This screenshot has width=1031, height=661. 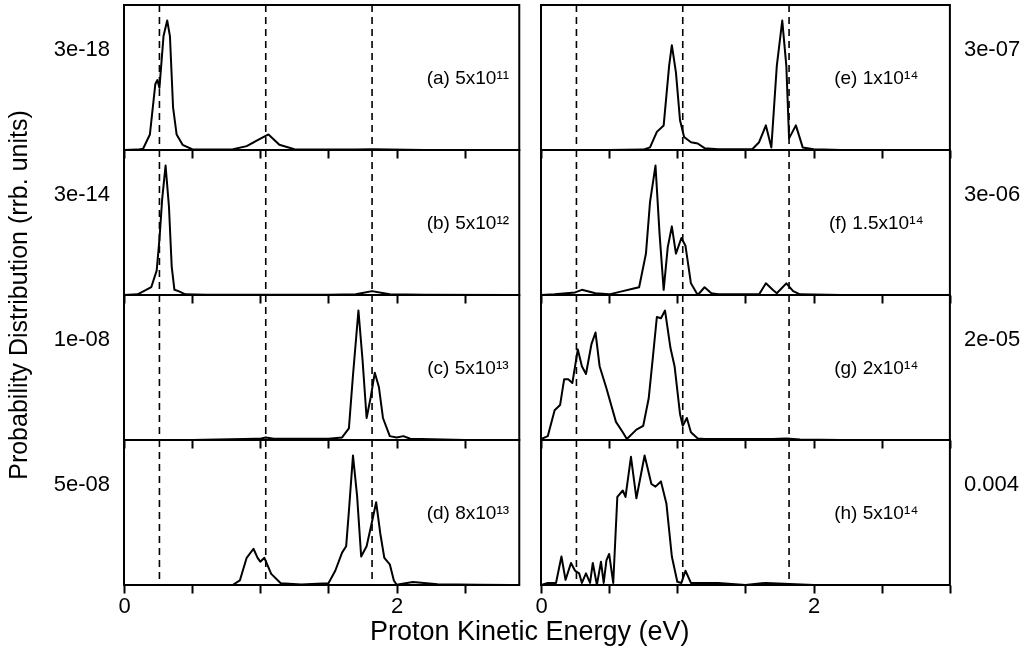 What do you see at coordinates (468, 512) in the screenshot?
I see `annotation: (d) 8x10¹³` at bounding box center [468, 512].